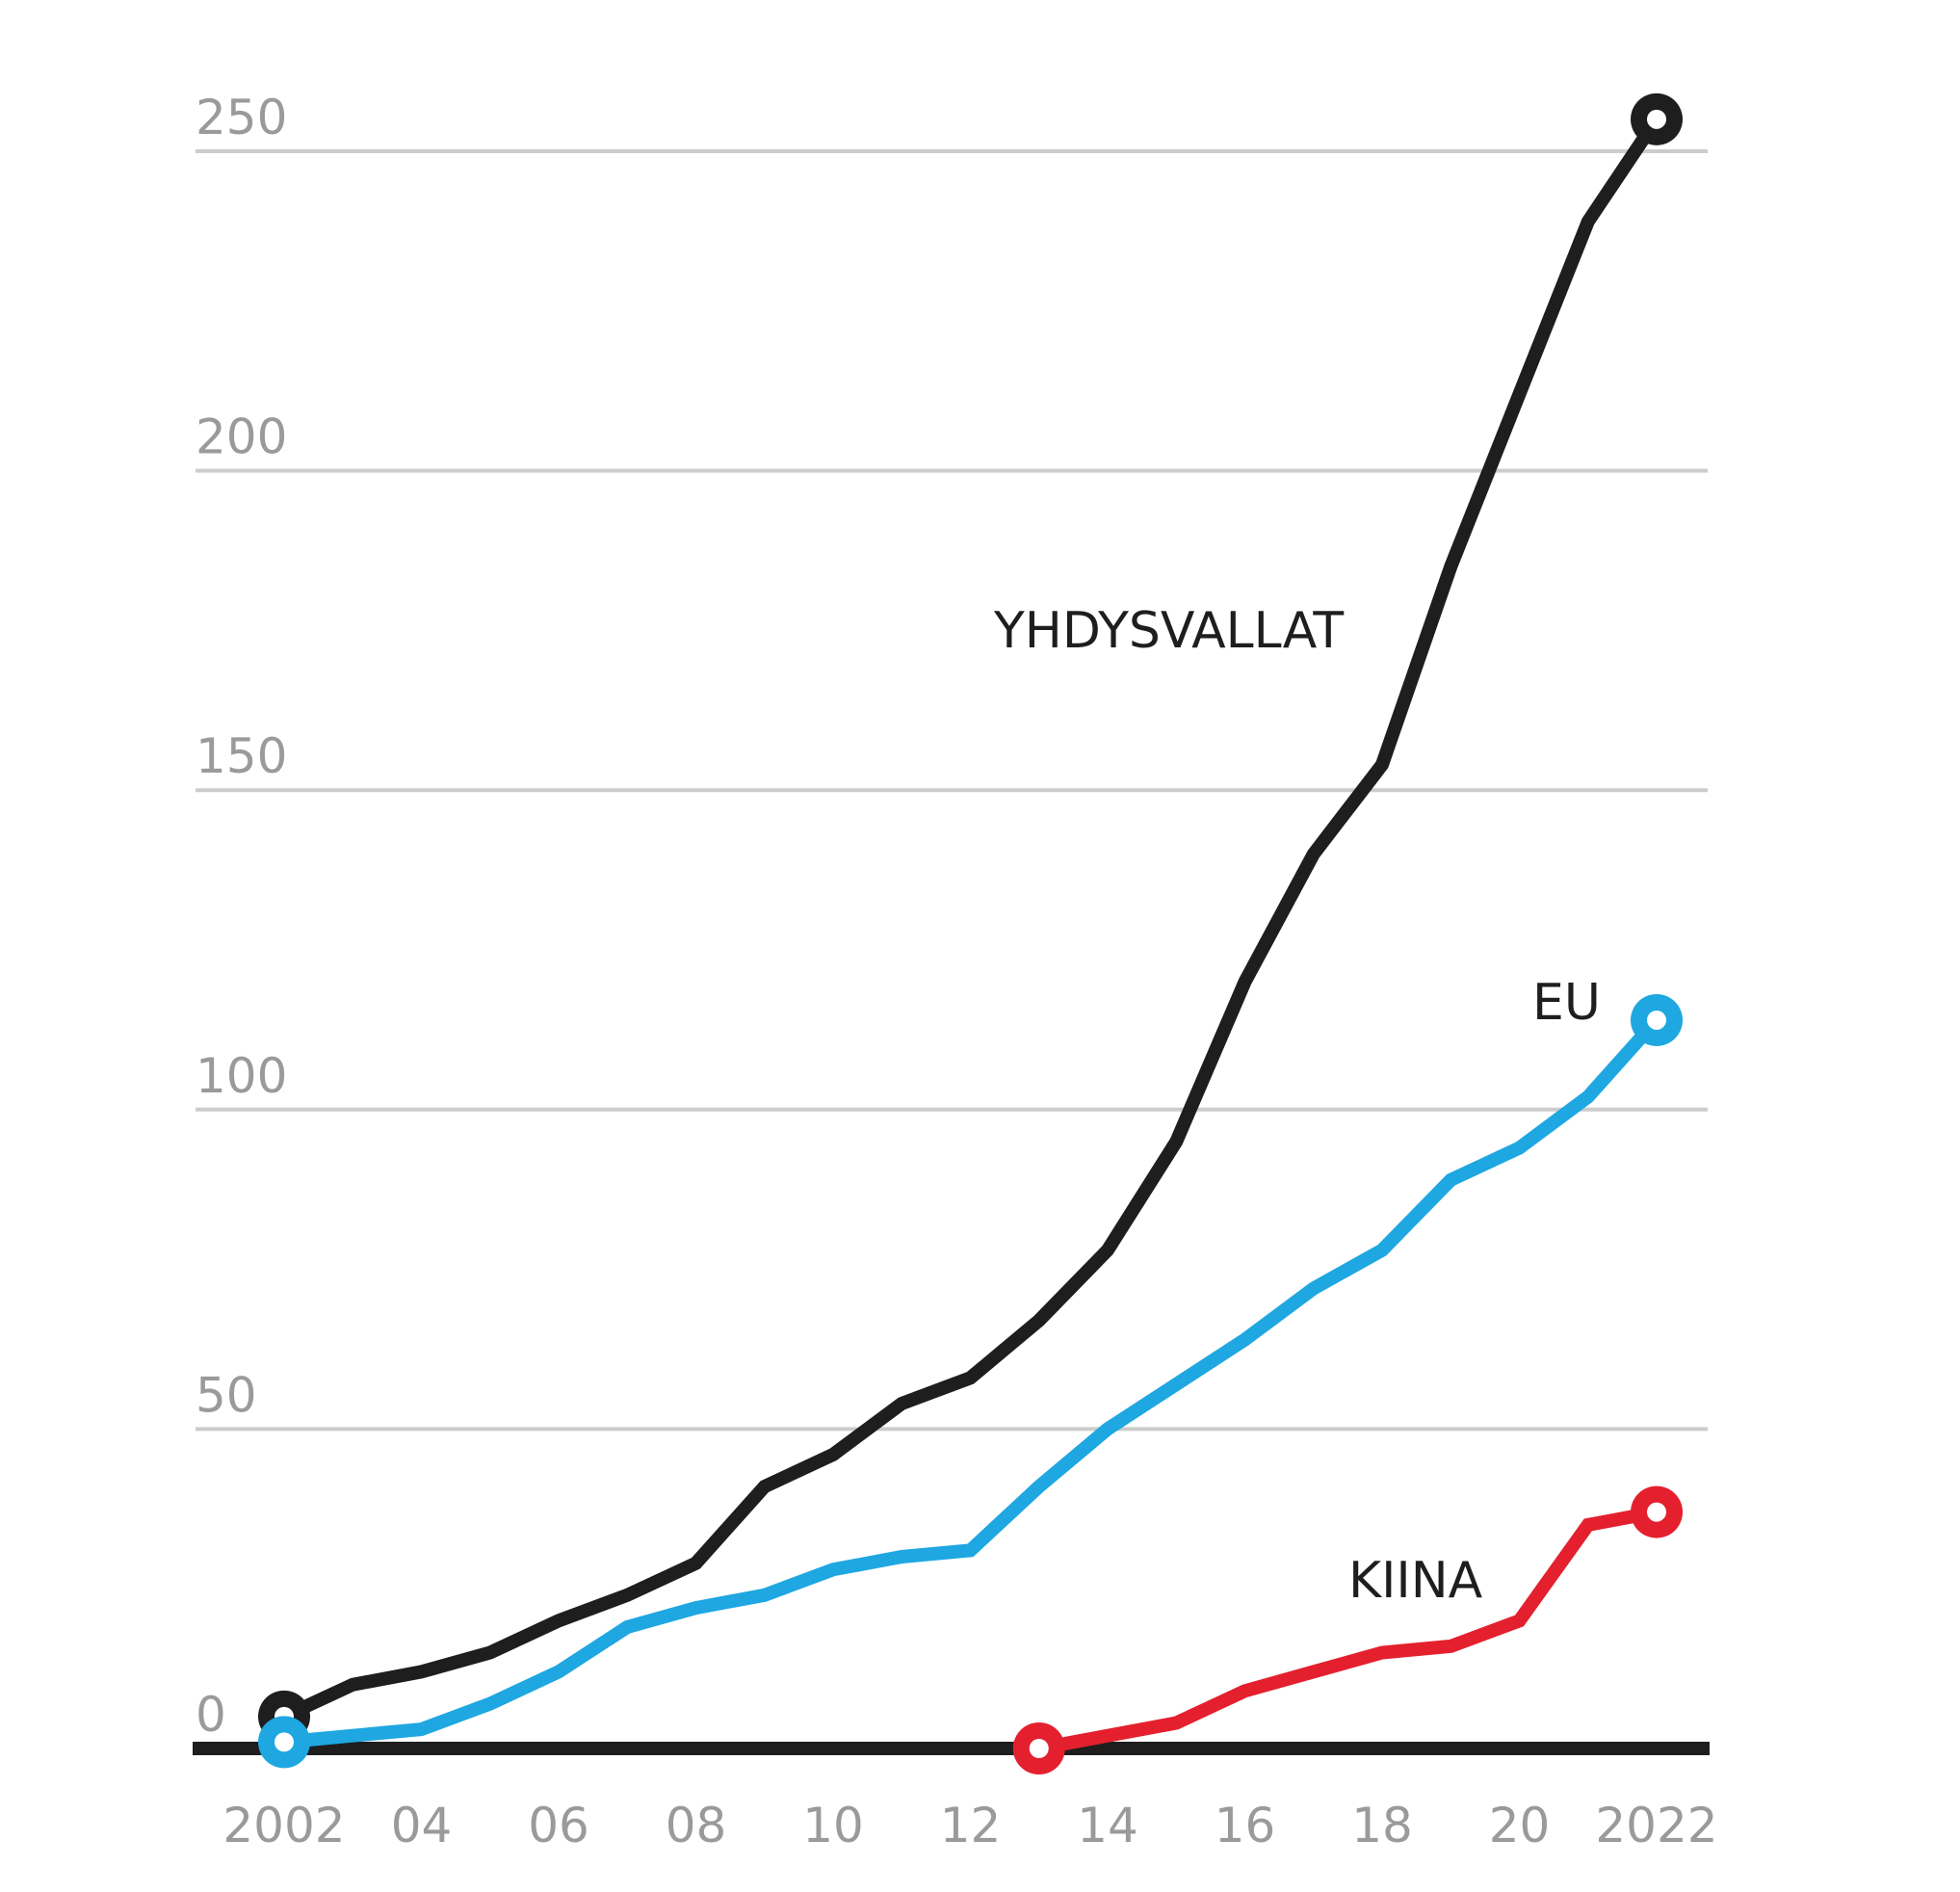  I want to click on x-tick-label: 2002, so click(283, 1825).